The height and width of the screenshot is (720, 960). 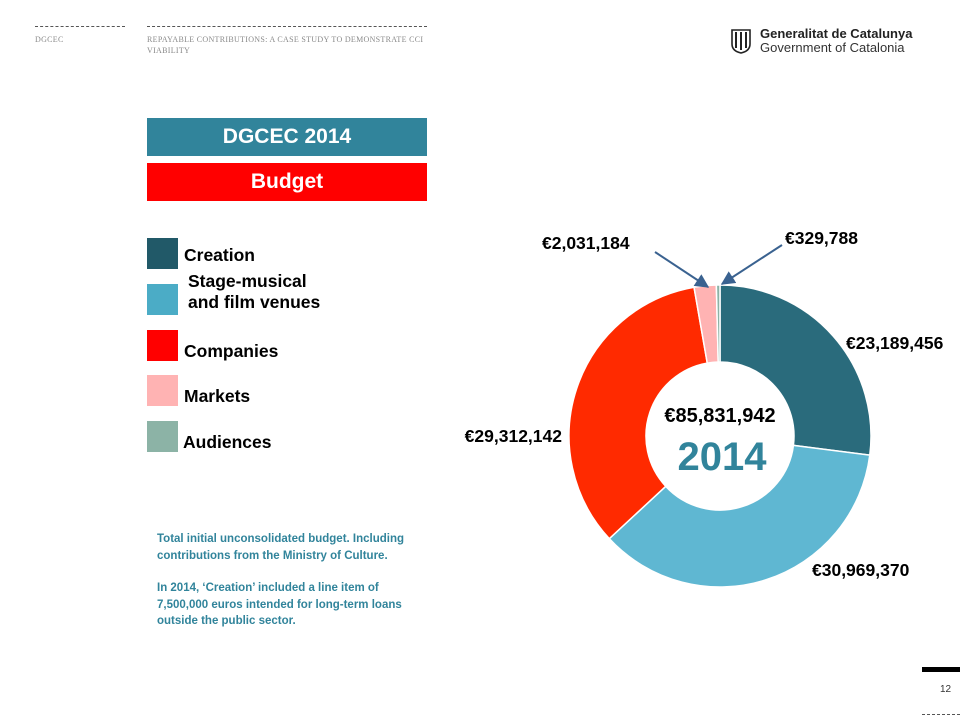 What do you see at coordinates (821, 238) in the screenshot?
I see `data-label-audiences: €329,788` at bounding box center [821, 238].